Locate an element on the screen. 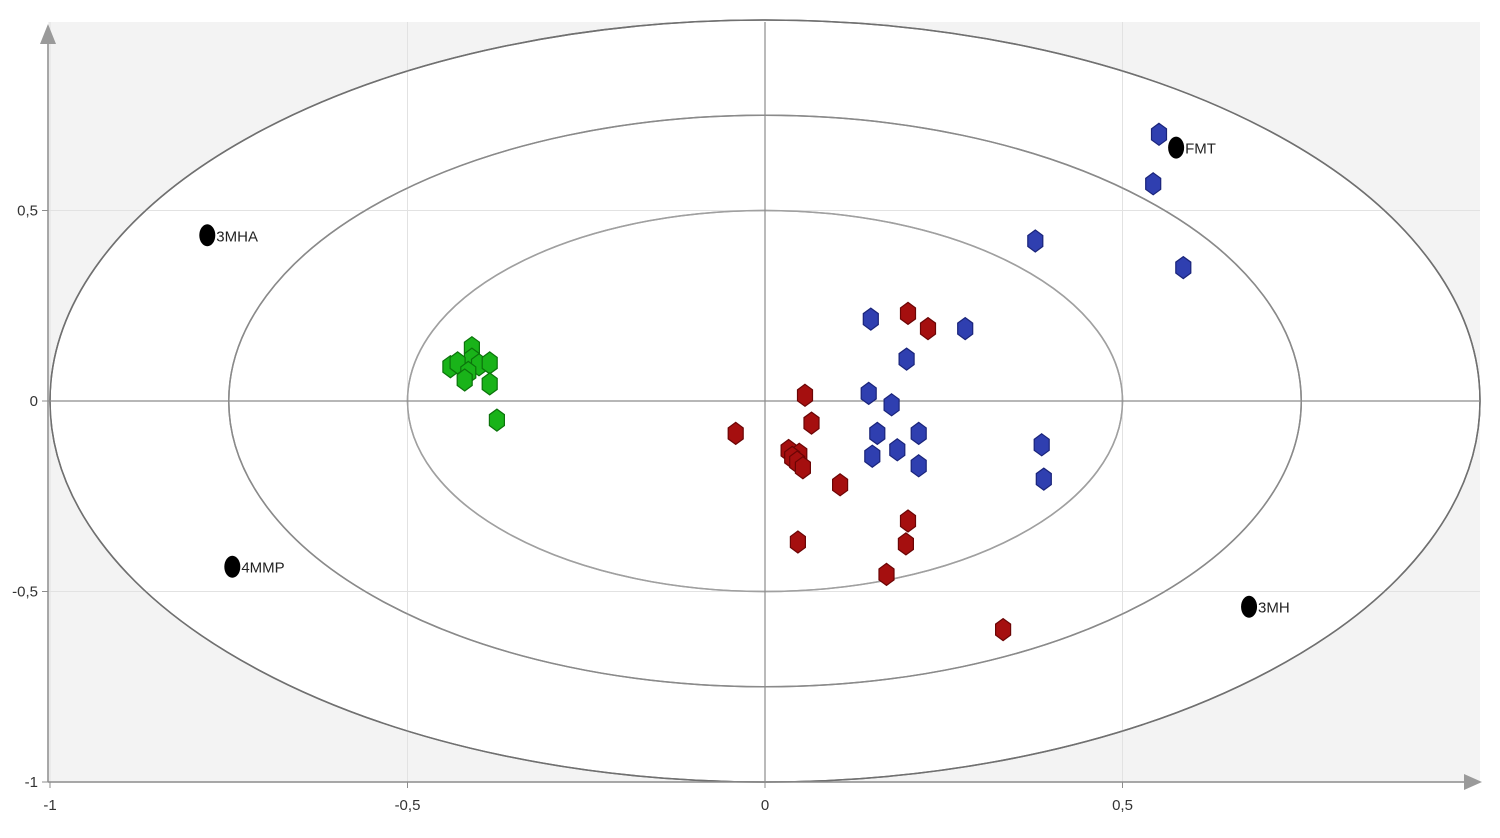 The width and height of the screenshot is (1500, 838). x-axis-arrow is located at coordinates (1473, 782).